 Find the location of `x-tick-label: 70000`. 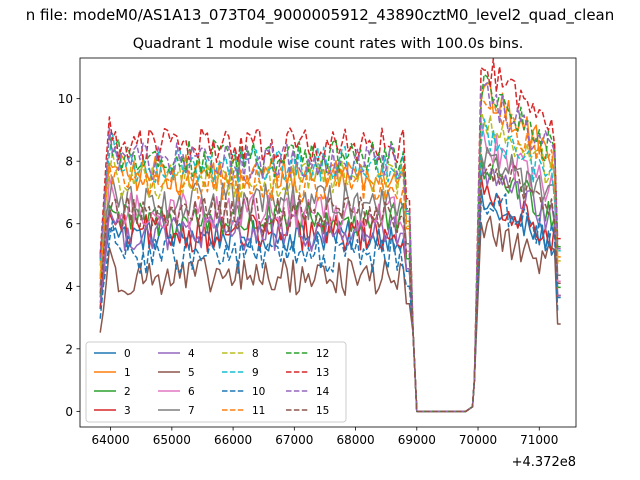

x-tick-label: 70000 is located at coordinates (478, 440).